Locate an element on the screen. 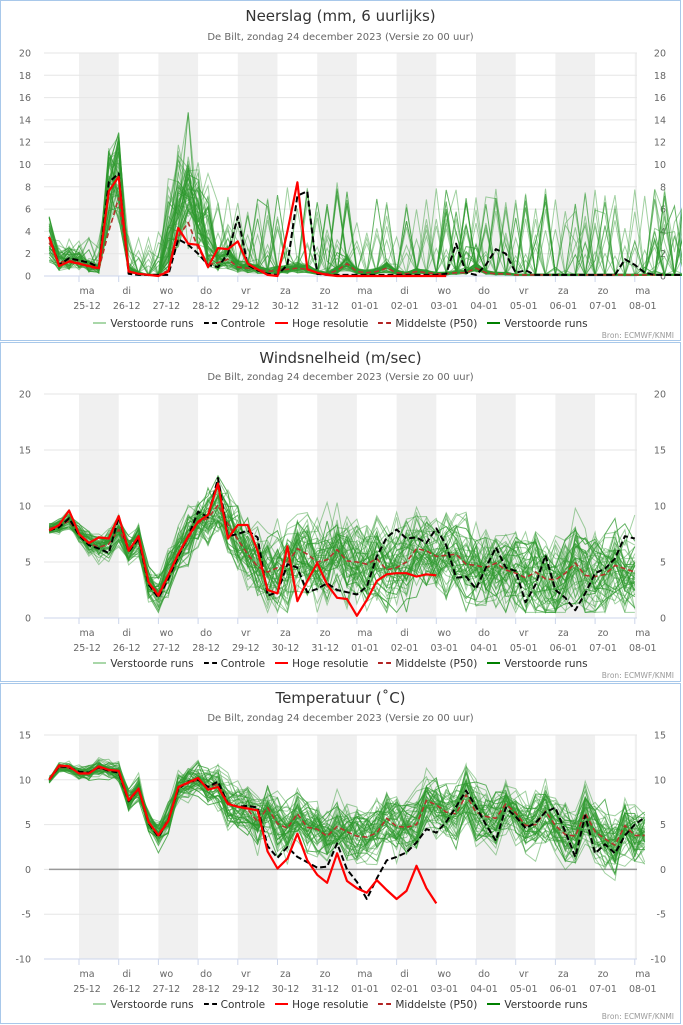  chart-title: Neerslag (mm, 6 uurlijks) is located at coordinates (340, 16).